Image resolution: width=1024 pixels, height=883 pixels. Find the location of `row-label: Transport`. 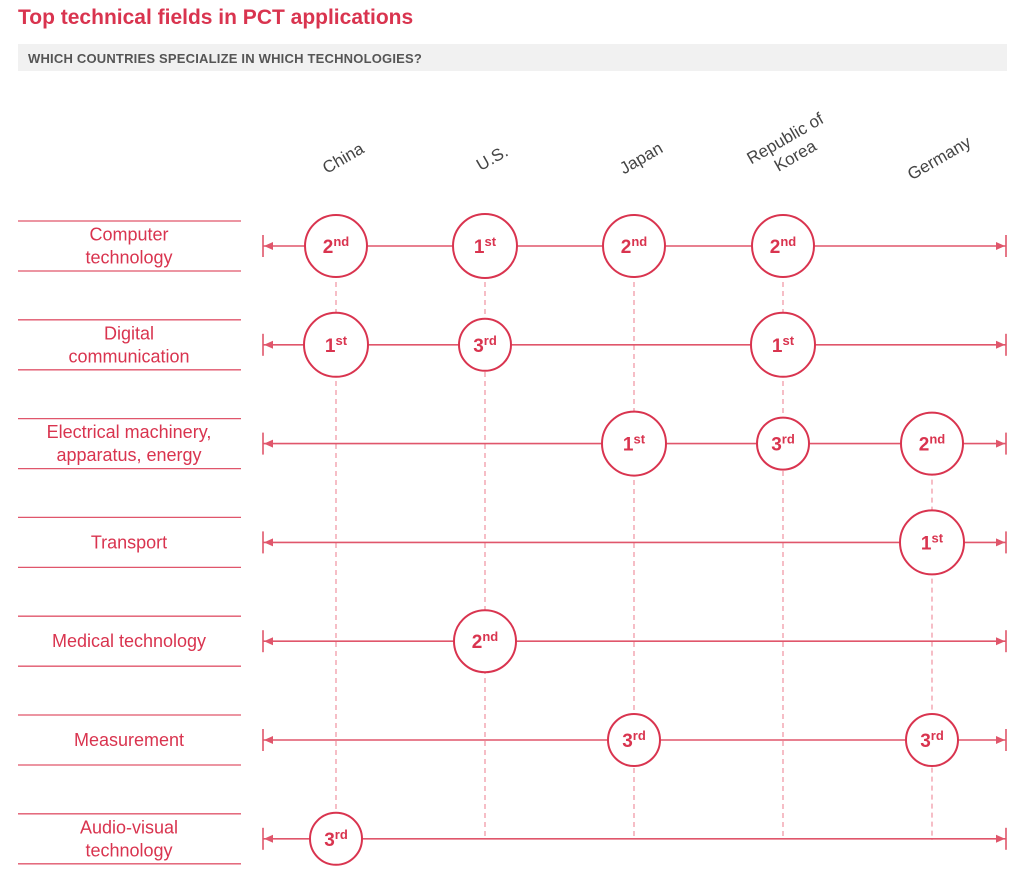

row-label: Transport is located at coordinates (129, 542).